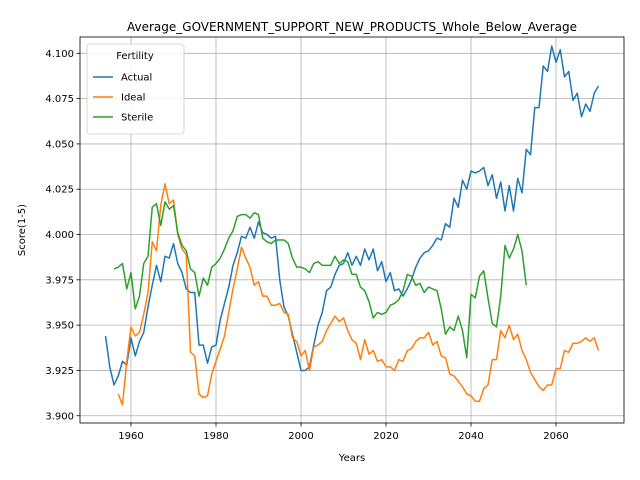  I want to click on legend-label-sterile: Sterile, so click(137, 118).